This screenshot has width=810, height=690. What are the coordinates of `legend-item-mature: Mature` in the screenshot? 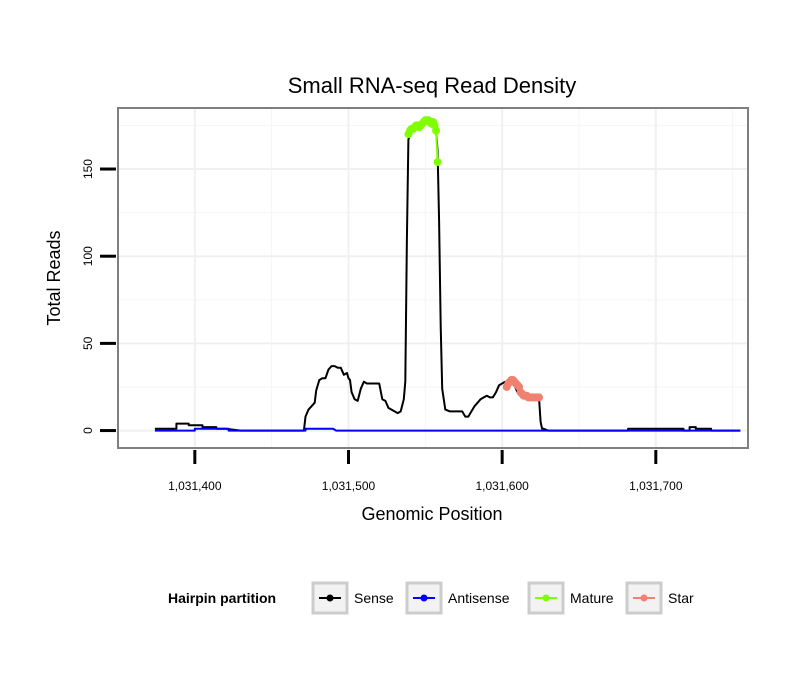 It's located at (570, 598).